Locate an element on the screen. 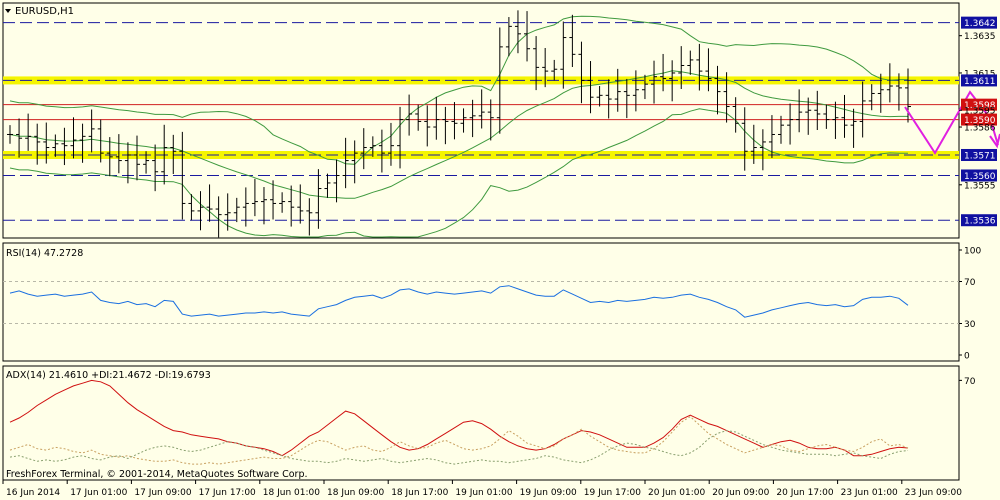 This screenshot has width=1000, height=500. adx-title: ADX(14) 21.4610 +DI:21.4672 -DI:19.6793 is located at coordinates (108, 375).